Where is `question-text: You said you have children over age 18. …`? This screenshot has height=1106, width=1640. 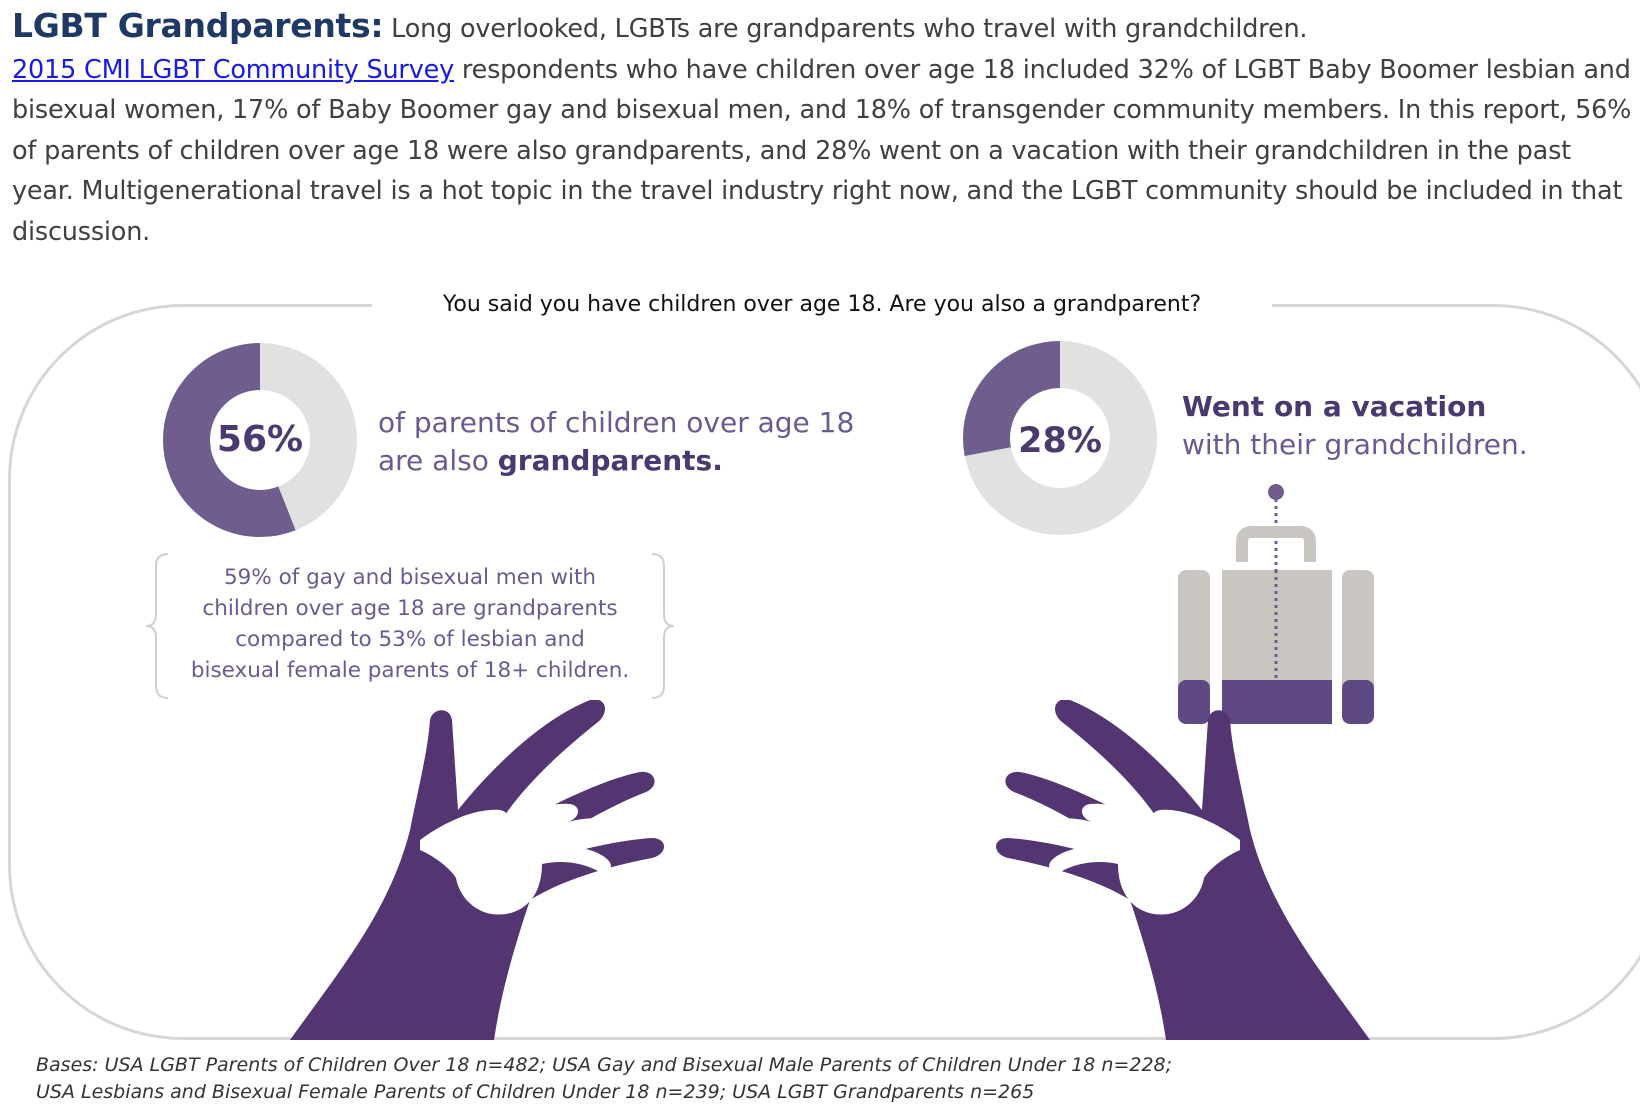
question-text: You said you have children over age 18. … is located at coordinates (822, 304).